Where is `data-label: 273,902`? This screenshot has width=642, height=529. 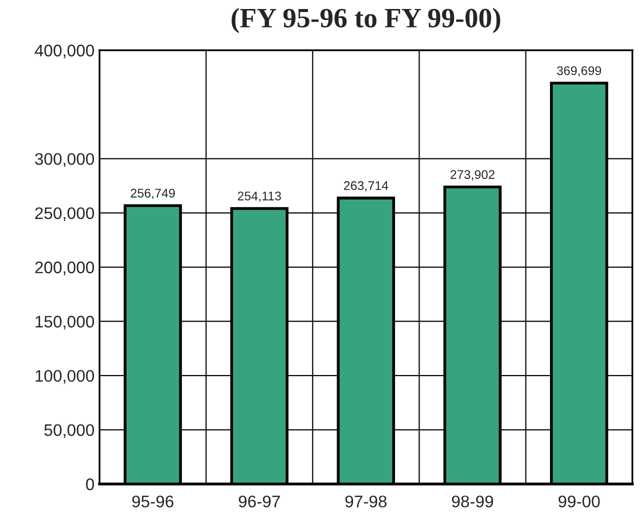 data-label: 273,902 is located at coordinates (472, 175).